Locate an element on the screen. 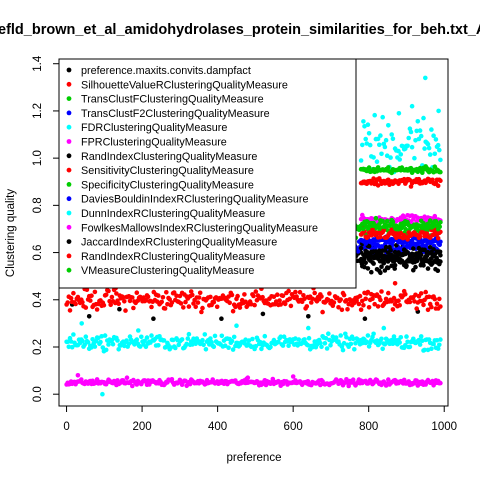 The height and width of the screenshot is (480, 480). legend-label: RandIndexRClusteringQualityMeasure is located at coordinates (173, 257).